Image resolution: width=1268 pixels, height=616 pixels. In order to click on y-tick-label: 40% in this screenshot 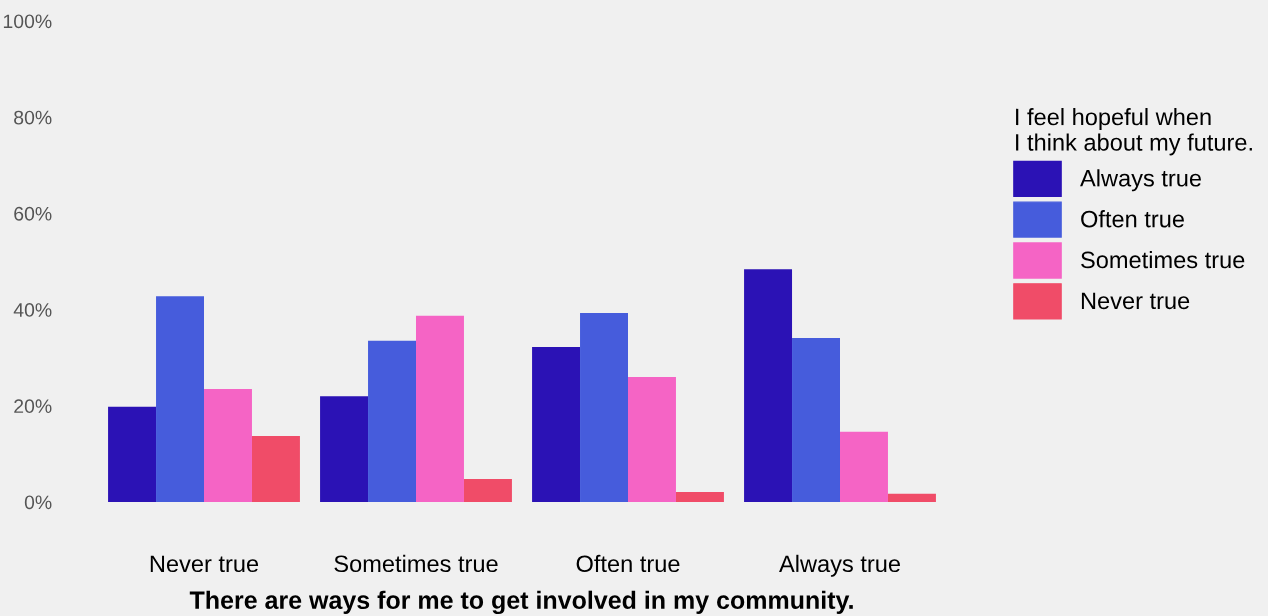, I will do `click(32, 310)`.